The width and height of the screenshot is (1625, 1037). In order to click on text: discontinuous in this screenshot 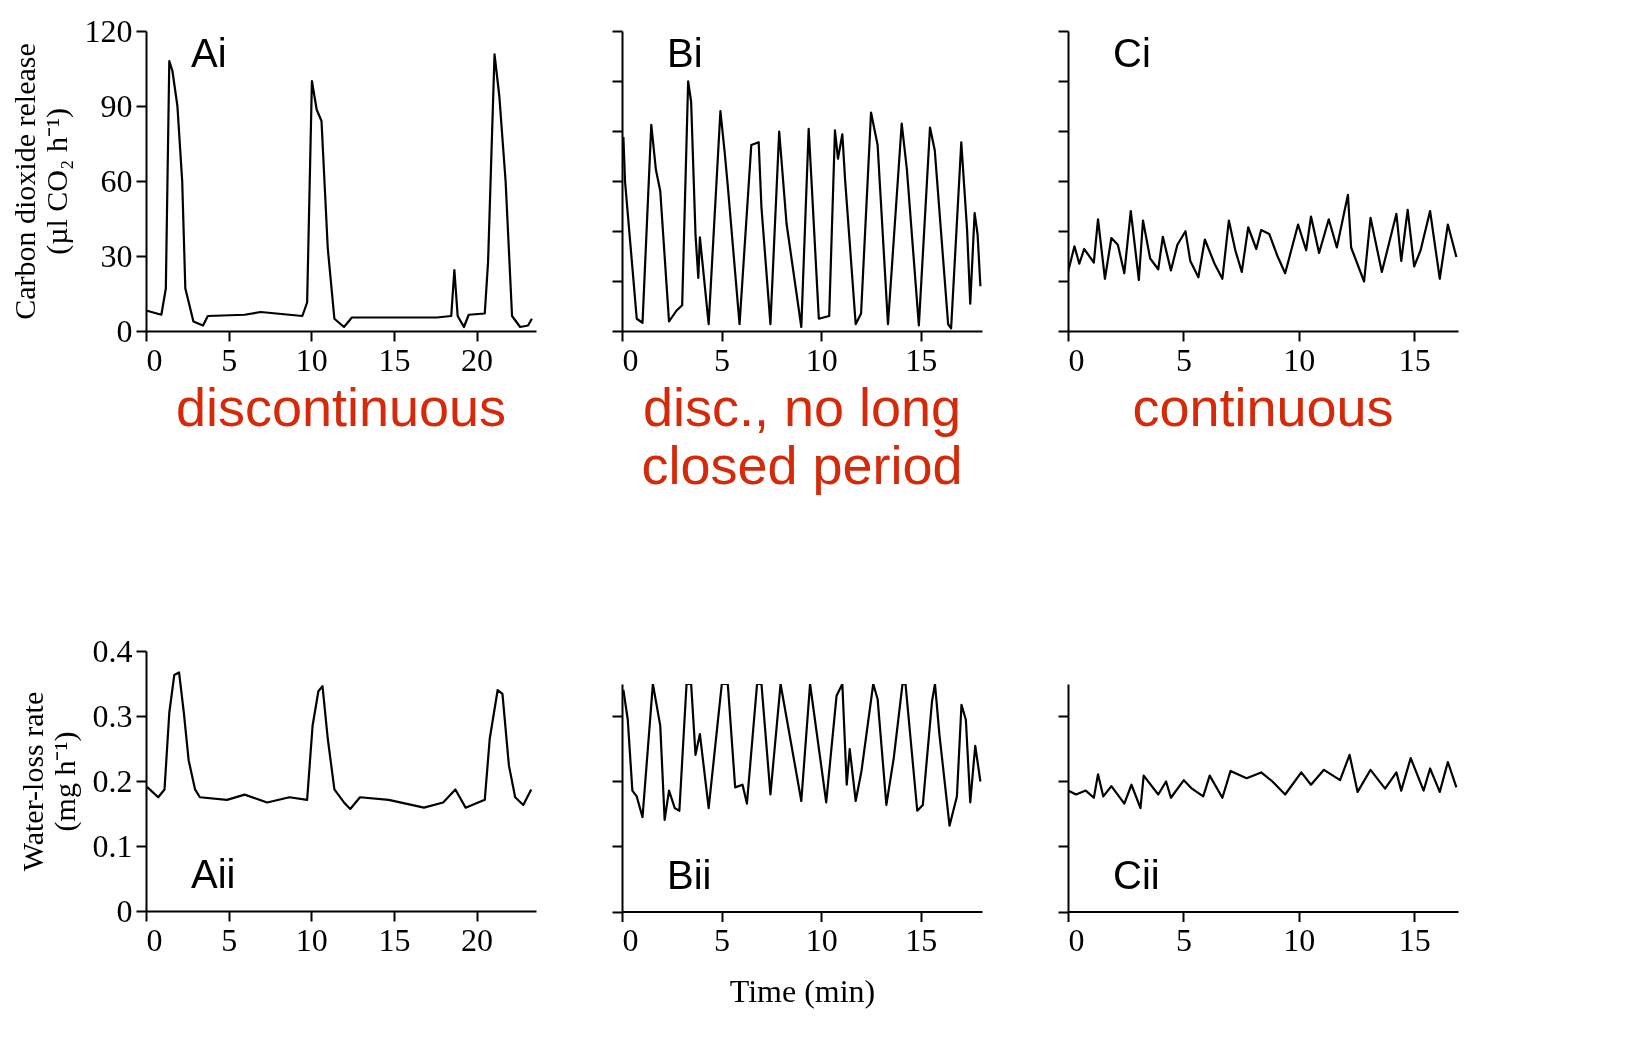, I will do `click(341, 407)`.